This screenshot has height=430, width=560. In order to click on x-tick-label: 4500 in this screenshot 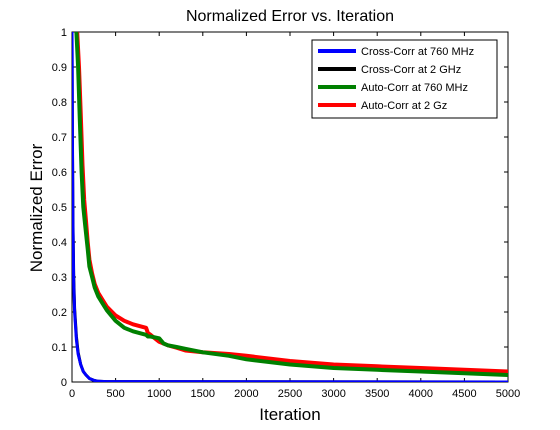, I will do `click(464, 394)`.